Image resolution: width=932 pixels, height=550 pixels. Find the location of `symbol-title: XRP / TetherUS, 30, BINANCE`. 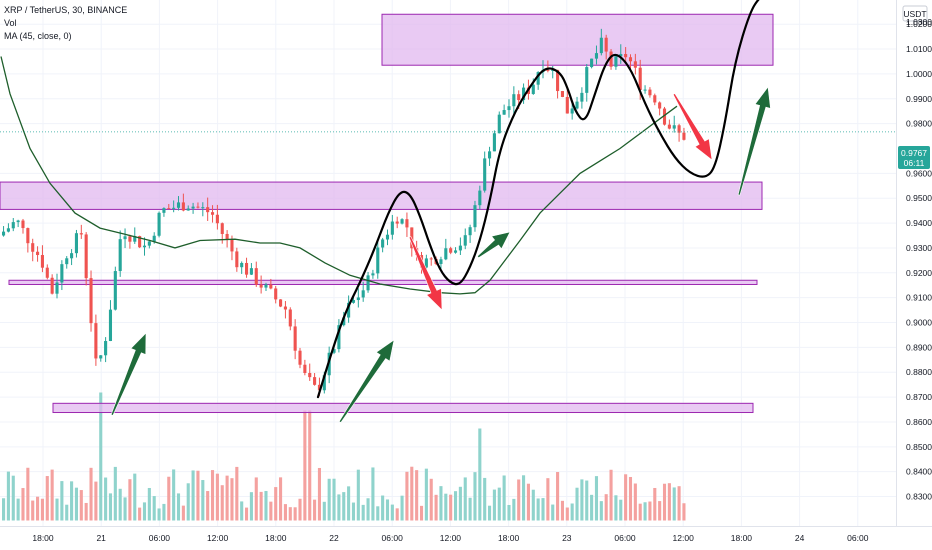

symbol-title: XRP / TetherUS, 30, BINANCE is located at coordinates (66, 10).